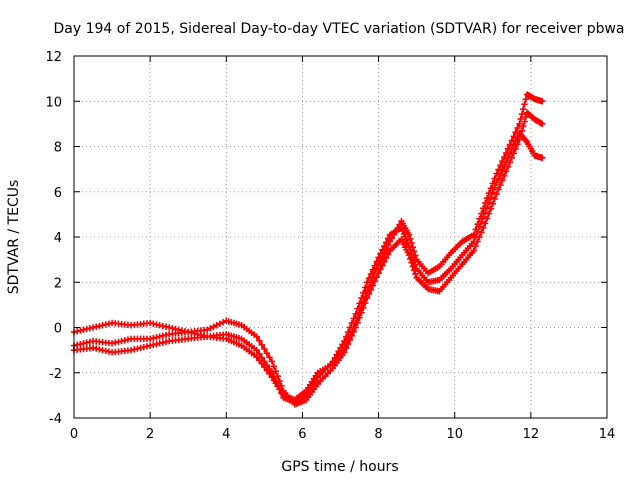 Image resolution: width=640 pixels, height=480 pixels. Describe the element at coordinates (531, 434) in the screenshot. I see `x-tick-label: 12` at that location.